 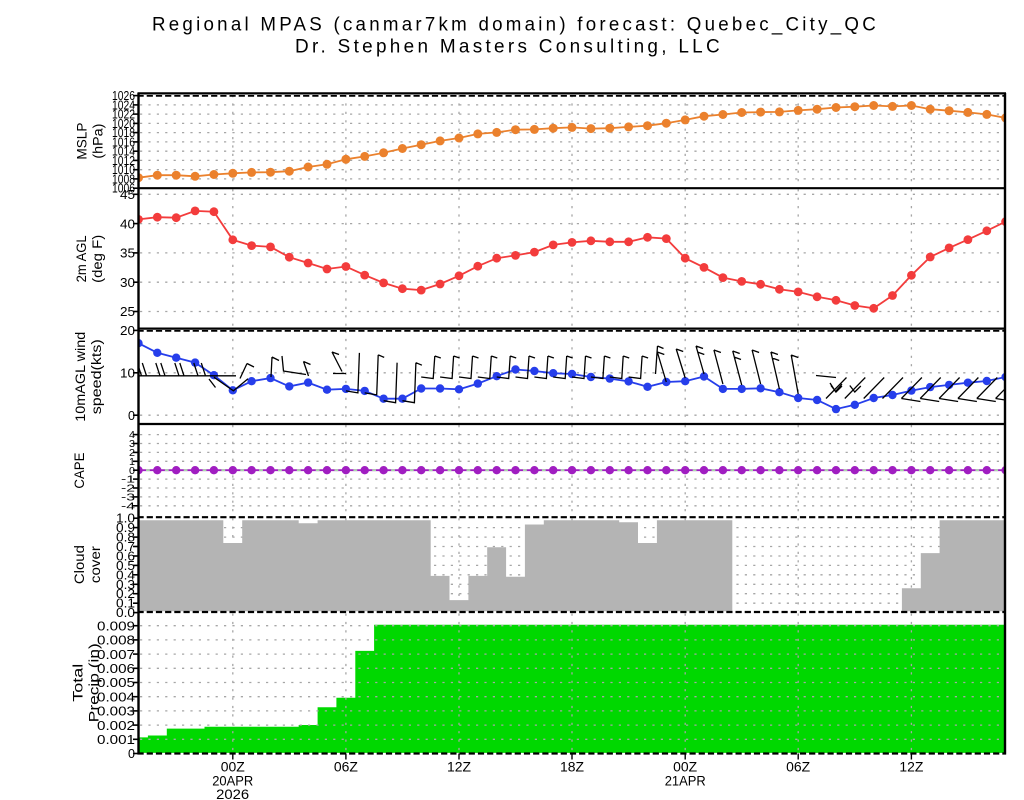 I want to click on svg-text: speed(kts), so click(x=96, y=376).